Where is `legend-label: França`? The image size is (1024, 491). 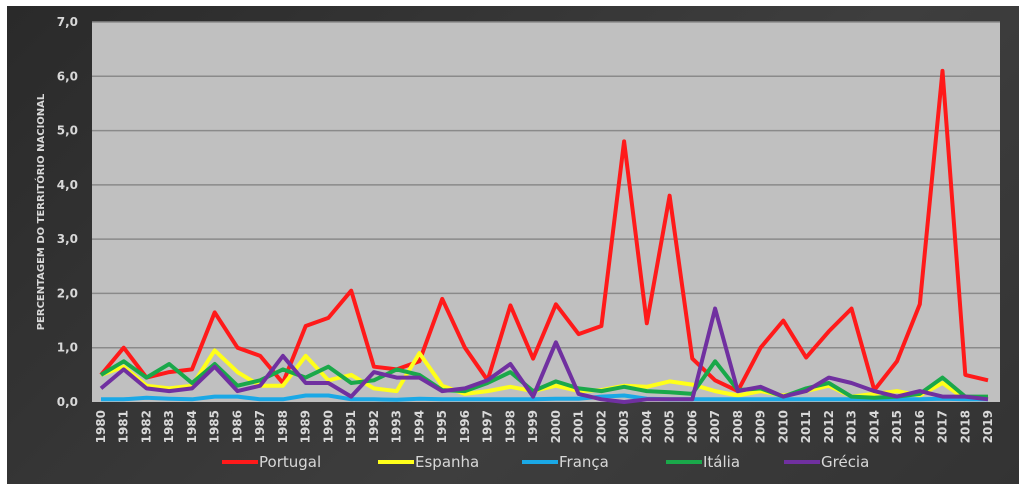
legend-label: França is located at coordinates (584, 462).